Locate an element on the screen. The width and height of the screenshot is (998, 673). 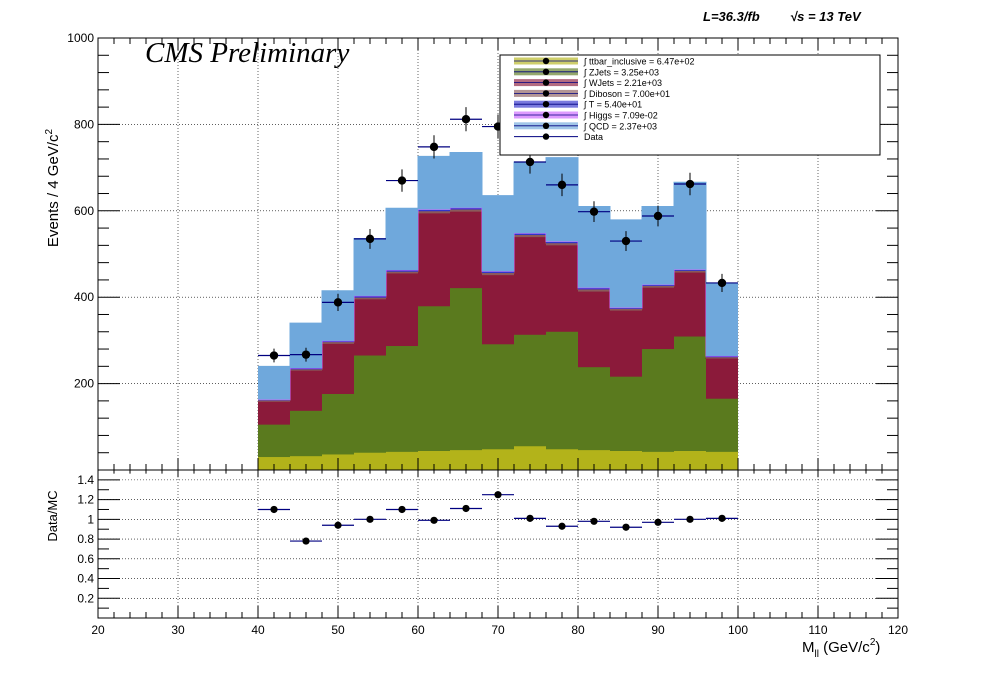
energy-label: √s = 13 TeV is located at coordinates (826, 16).